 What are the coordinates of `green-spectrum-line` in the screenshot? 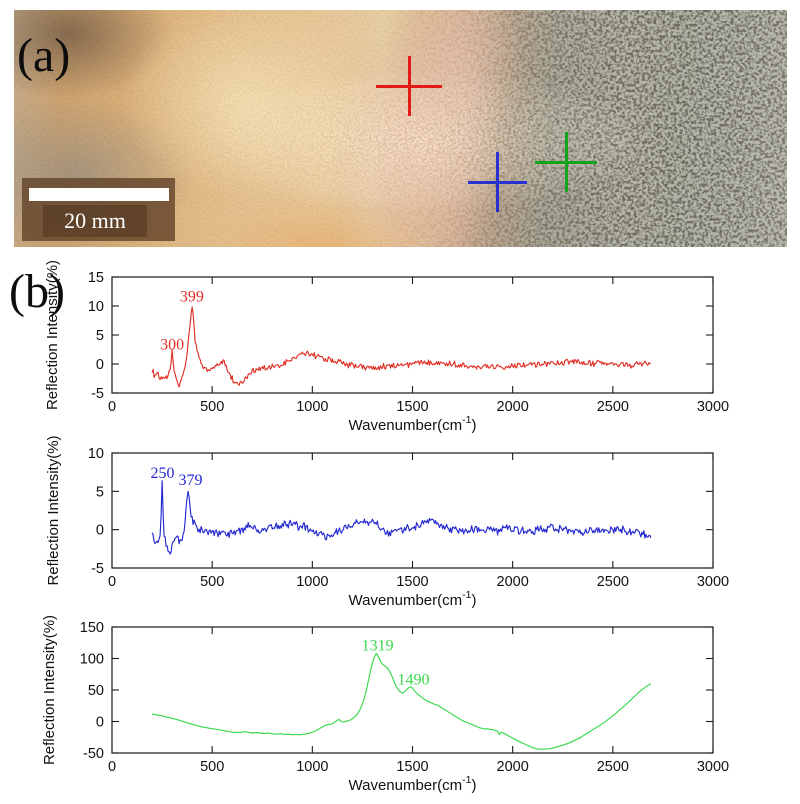 It's located at (401, 701).